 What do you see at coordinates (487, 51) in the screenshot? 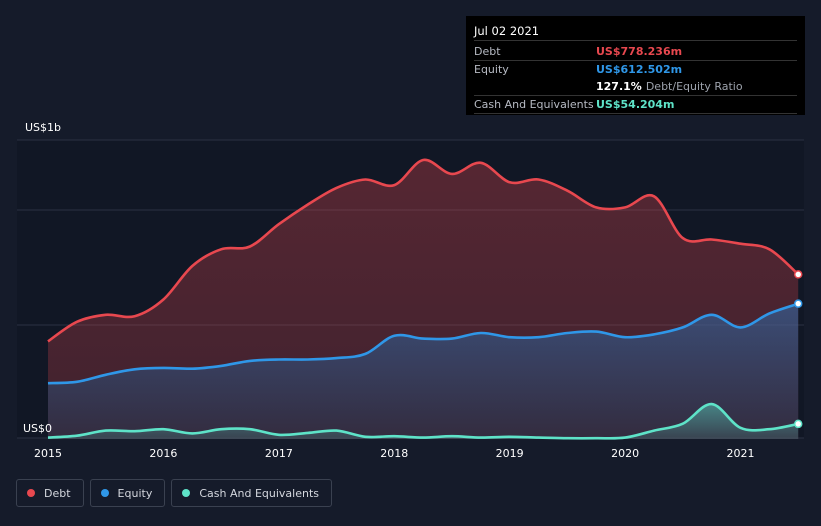
I see `tooltip-debt-label: Debt` at bounding box center [487, 51].